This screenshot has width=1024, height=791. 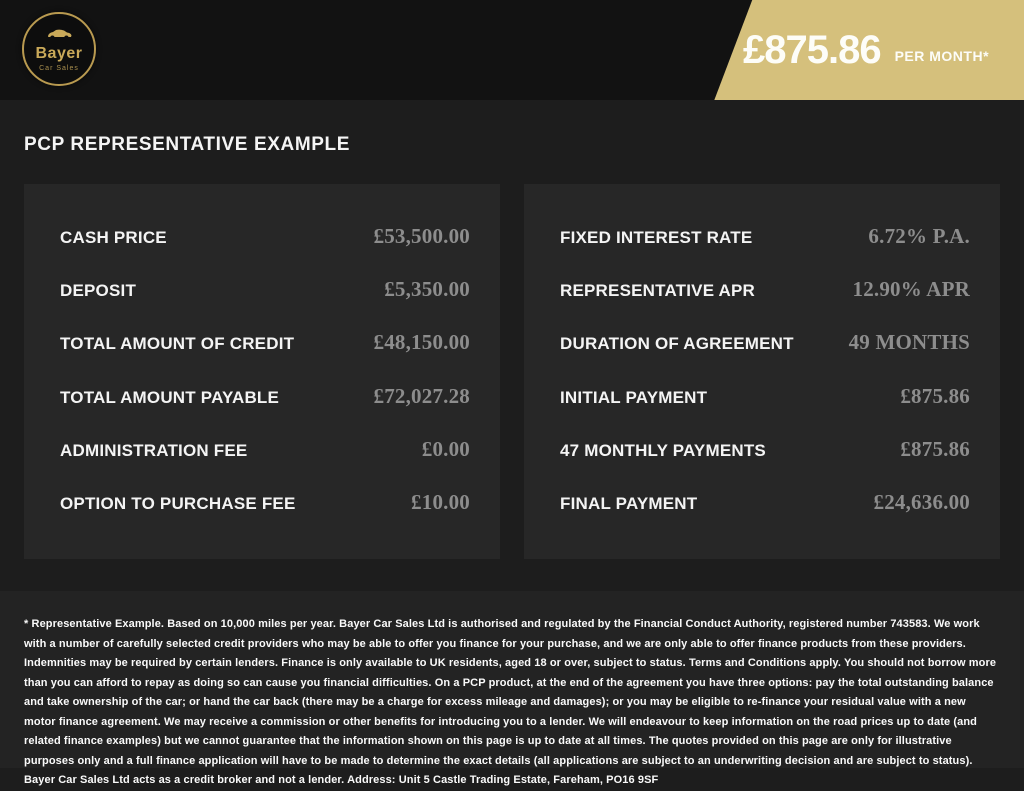 What do you see at coordinates (765, 289) in the screenshot?
I see `table-row: REPRESENTATIVE APR 12.90% APR` at bounding box center [765, 289].